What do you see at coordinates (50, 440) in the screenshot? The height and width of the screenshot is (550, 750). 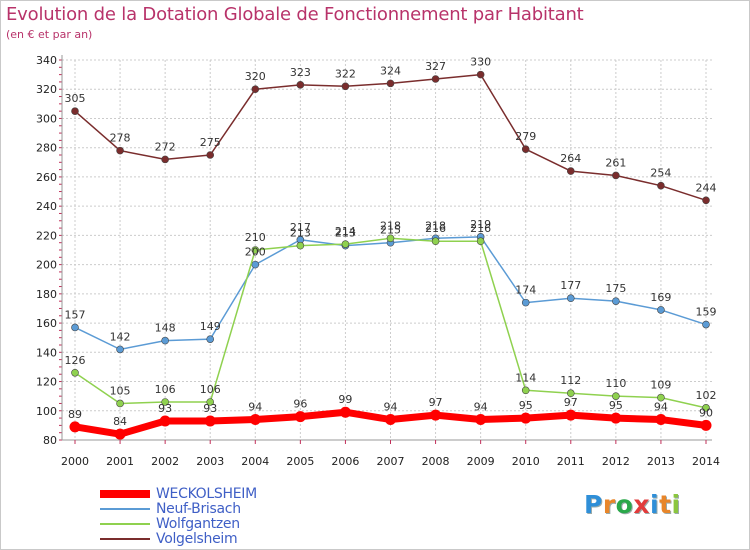 I see `y-tick-label: 80` at bounding box center [50, 440].